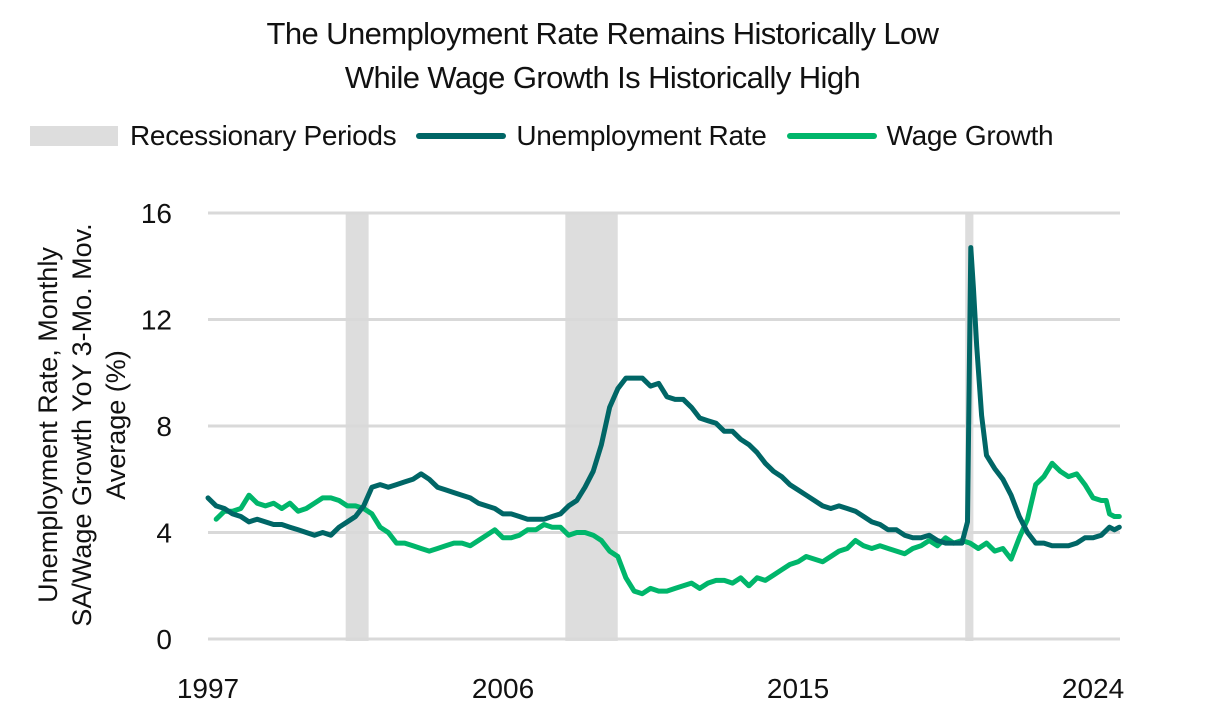 This screenshot has height=727, width=1205. I want to click on y-tick-label: 16, so click(156, 213).